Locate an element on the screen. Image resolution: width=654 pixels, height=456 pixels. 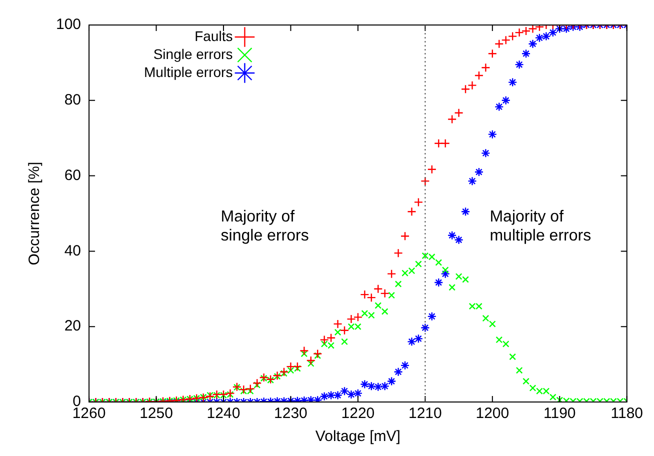
x-tick-label: 1180 is located at coordinates (627, 413).